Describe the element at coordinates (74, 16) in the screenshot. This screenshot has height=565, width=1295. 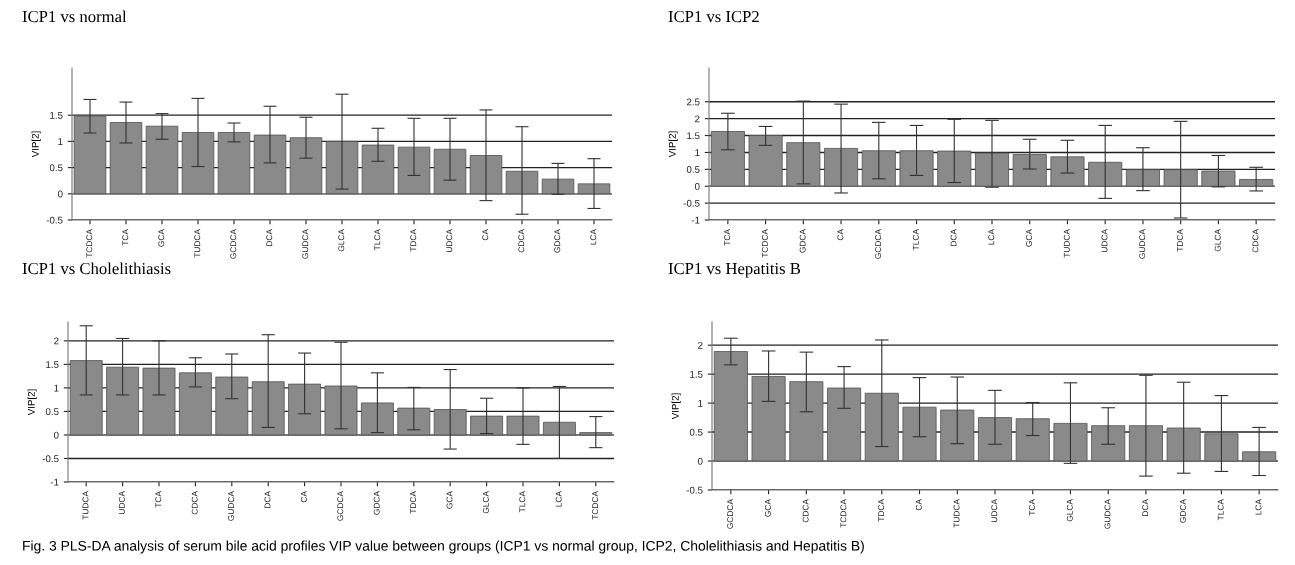
I see `chart-title: ICP1 vs normal` at that location.